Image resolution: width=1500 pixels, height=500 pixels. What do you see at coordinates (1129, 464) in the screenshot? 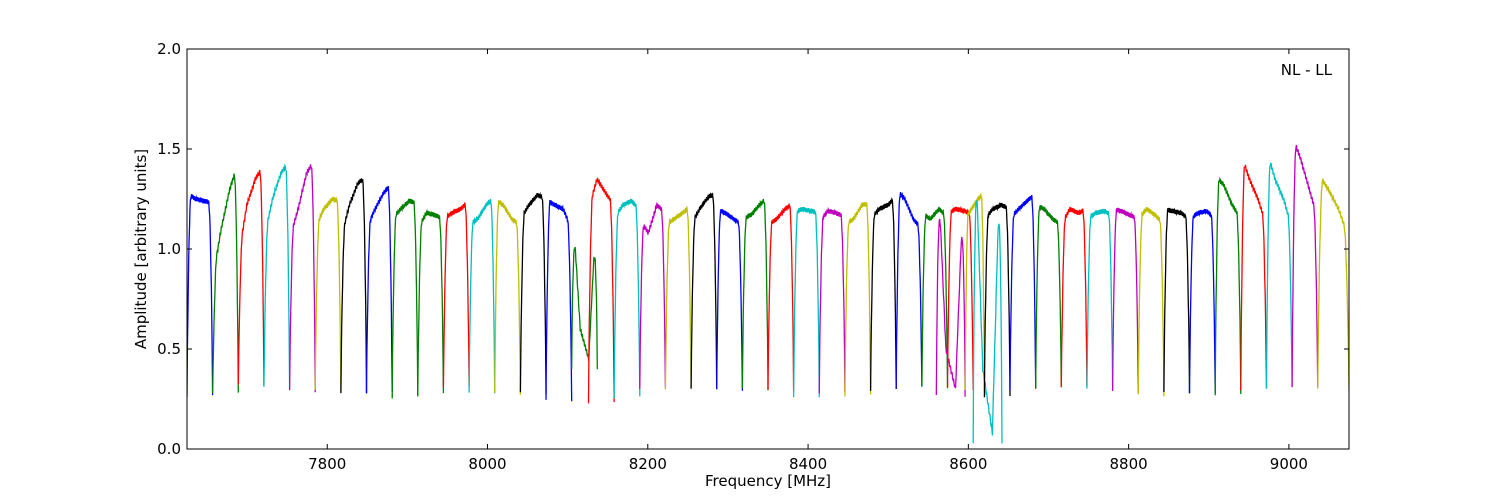
I see `x-tick-label: 8800` at bounding box center [1129, 464].